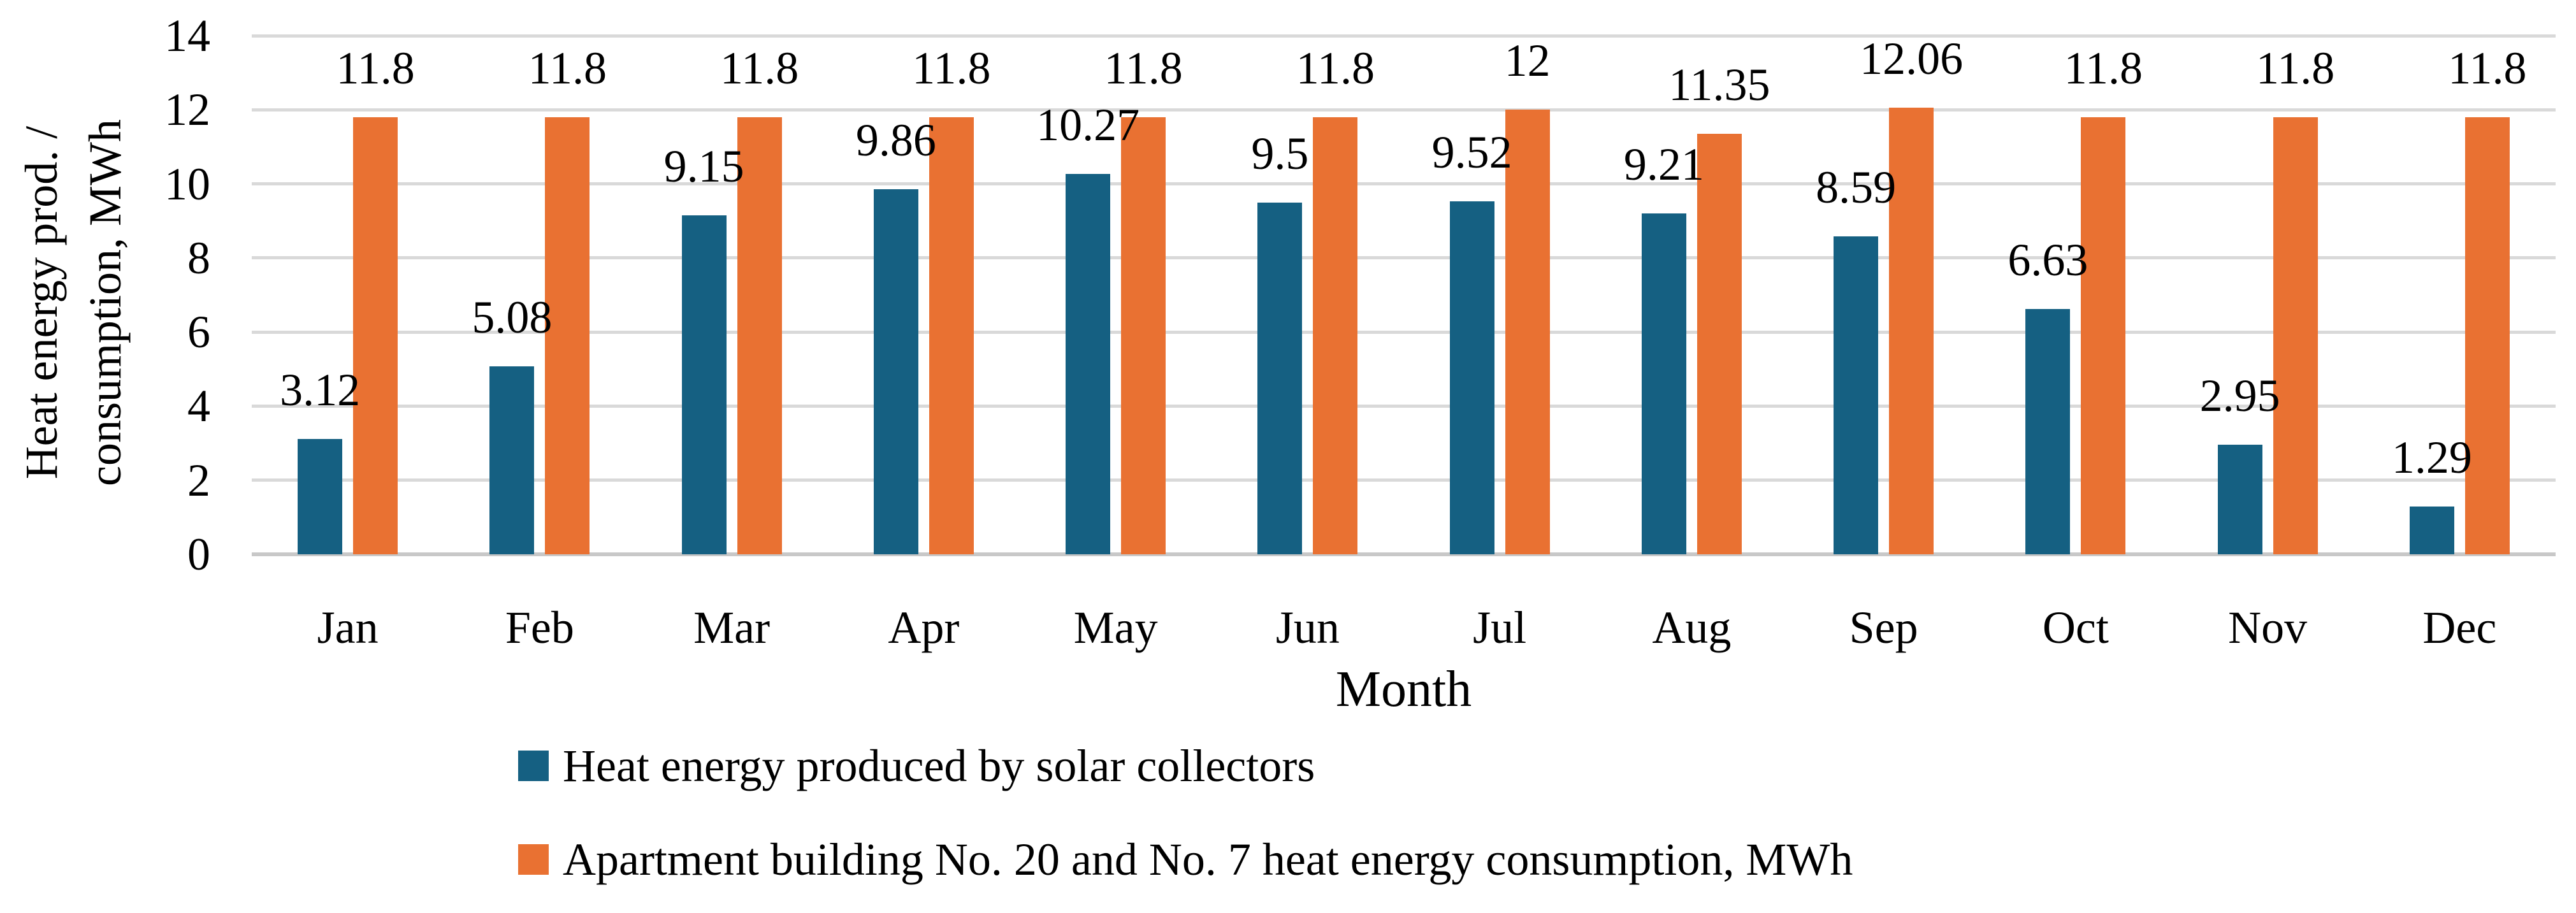 The image size is (2576, 913). What do you see at coordinates (533, 766) in the screenshot?
I see `legend-swatch-solar-icon` at bounding box center [533, 766].